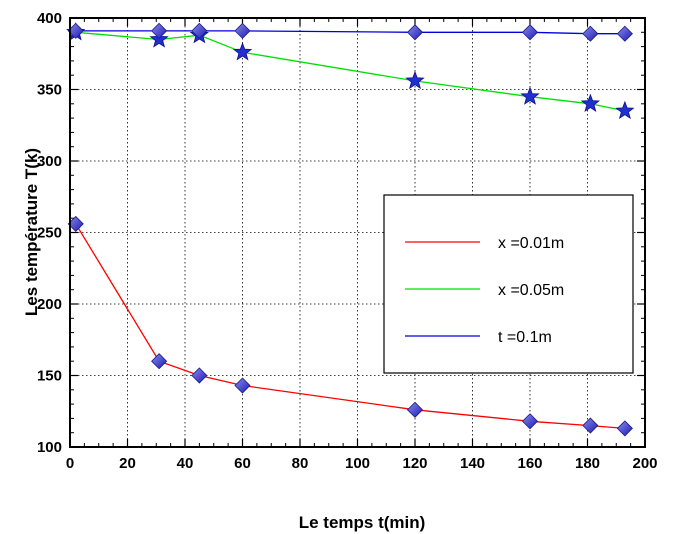 The image size is (674, 534). I want to click on x-tick-label: 180, so click(587, 463).